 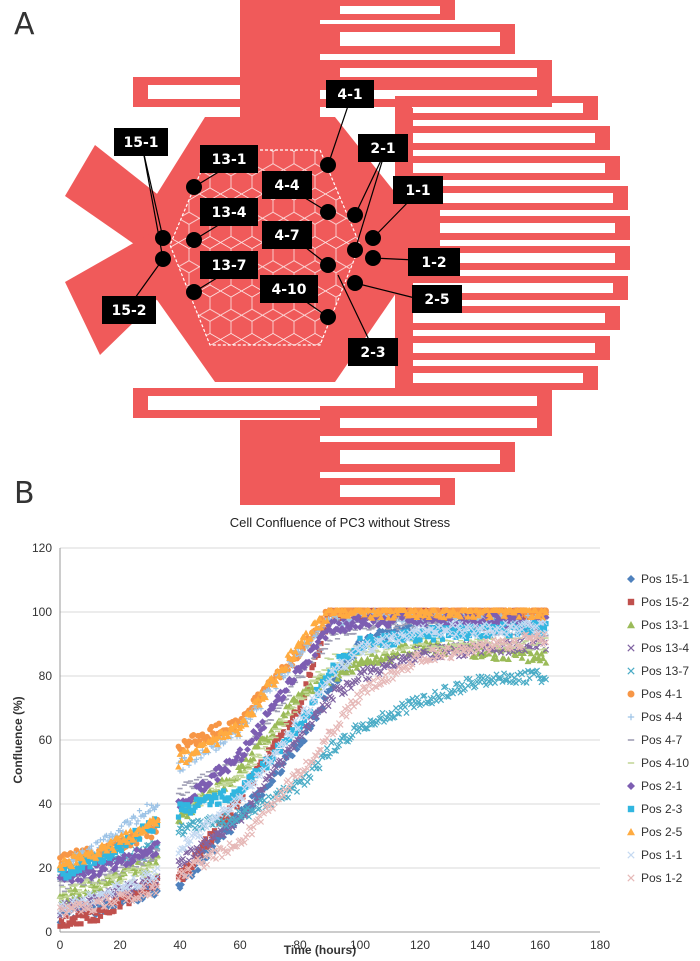 I want to click on marker-label-text: 4-10, so click(x=288, y=290).